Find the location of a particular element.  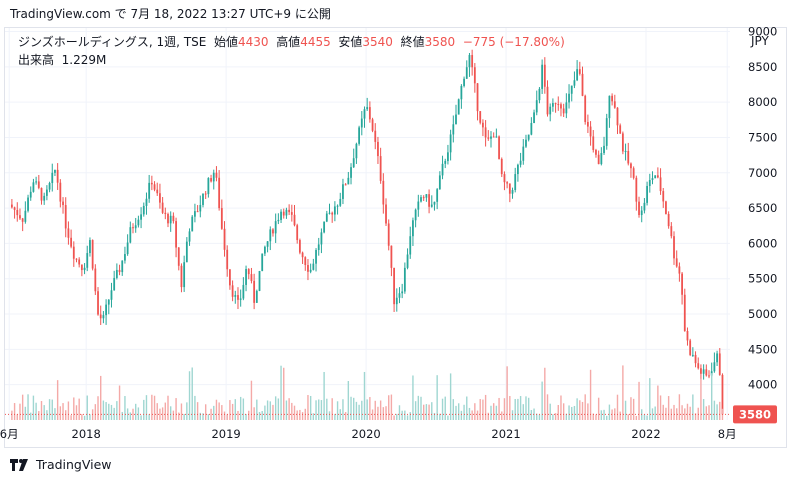

y-tick-label: 9000 is located at coordinates (762, 32).